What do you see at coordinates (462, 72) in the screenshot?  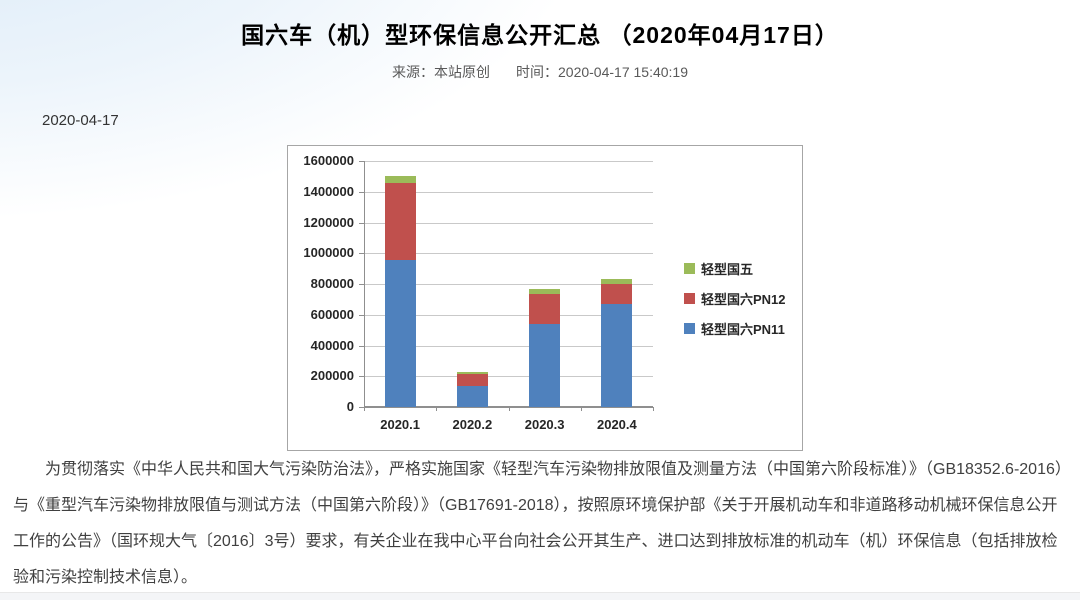 I see `meta-source-value: 本站原创` at bounding box center [462, 72].